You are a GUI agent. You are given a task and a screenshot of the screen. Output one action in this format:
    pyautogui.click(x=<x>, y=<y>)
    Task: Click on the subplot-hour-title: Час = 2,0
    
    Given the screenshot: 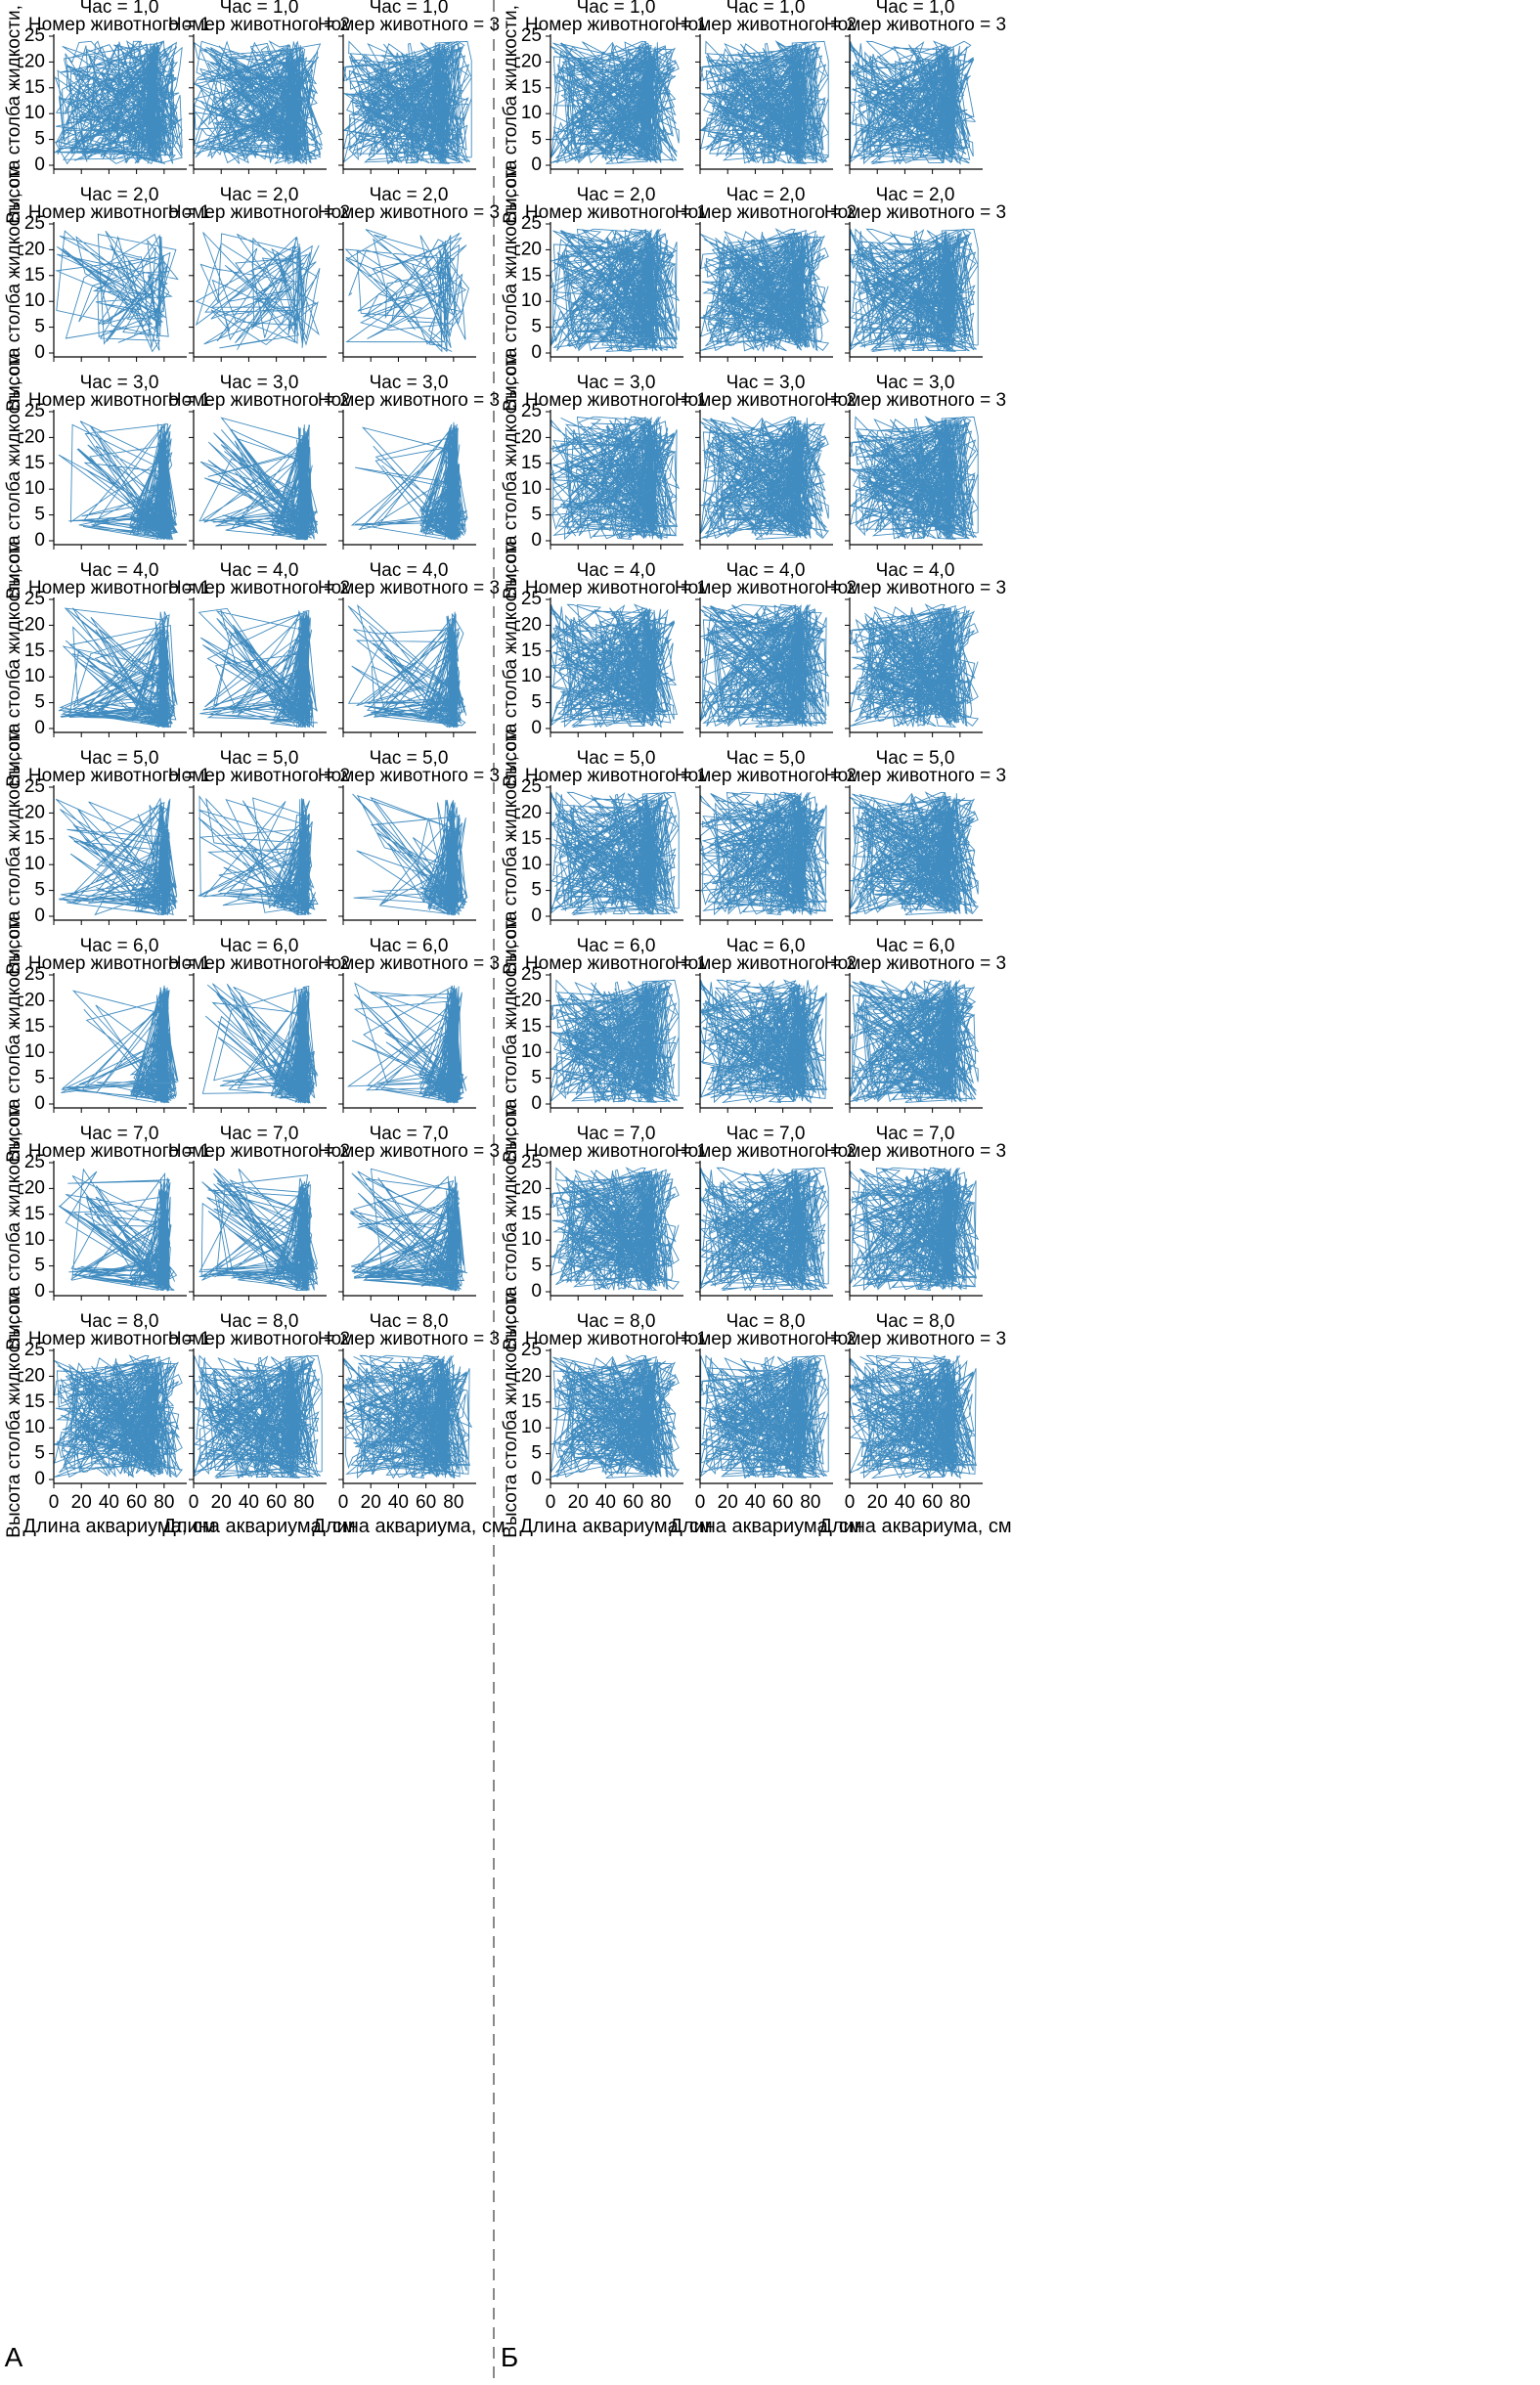 What is the action you would take?
    pyautogui.click(x=259, y=195)
    